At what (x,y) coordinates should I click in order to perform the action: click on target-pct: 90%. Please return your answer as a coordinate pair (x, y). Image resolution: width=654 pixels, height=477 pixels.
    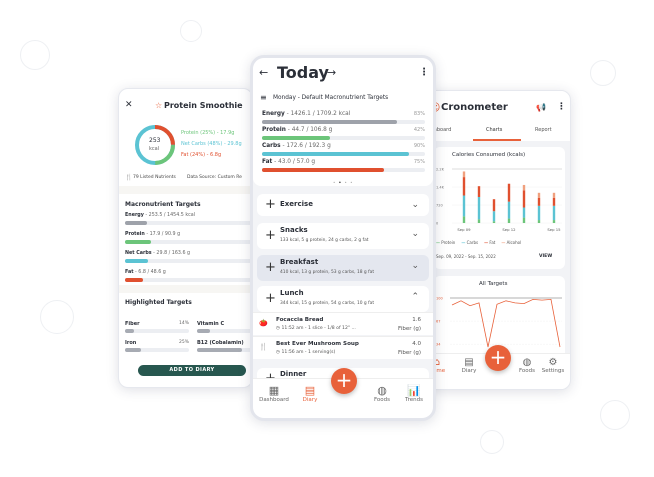
    Looking at the image, I should click on (419, 146).